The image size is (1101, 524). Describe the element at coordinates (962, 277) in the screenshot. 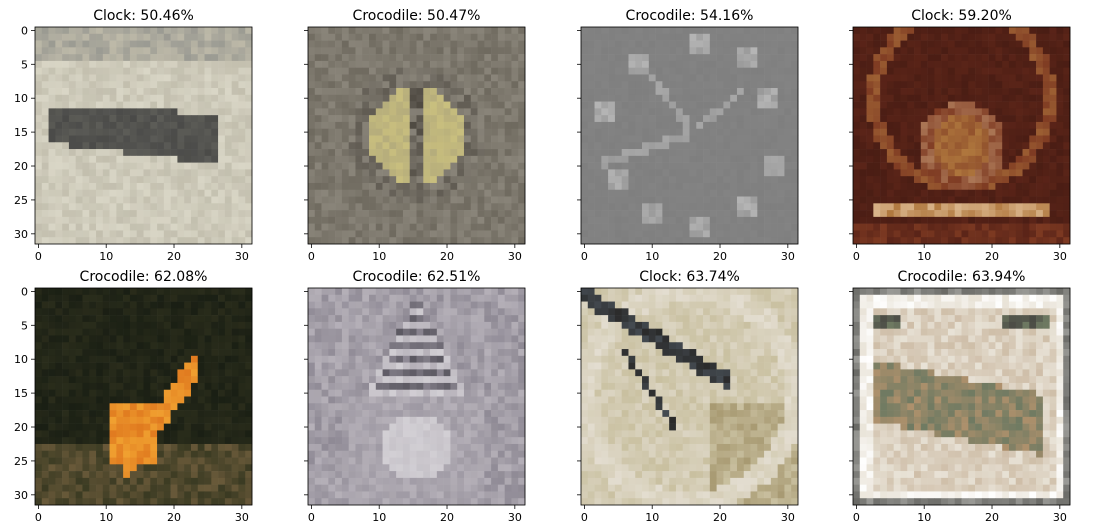

I see `subplot-title: Crocodile: 63.94%` at that location.